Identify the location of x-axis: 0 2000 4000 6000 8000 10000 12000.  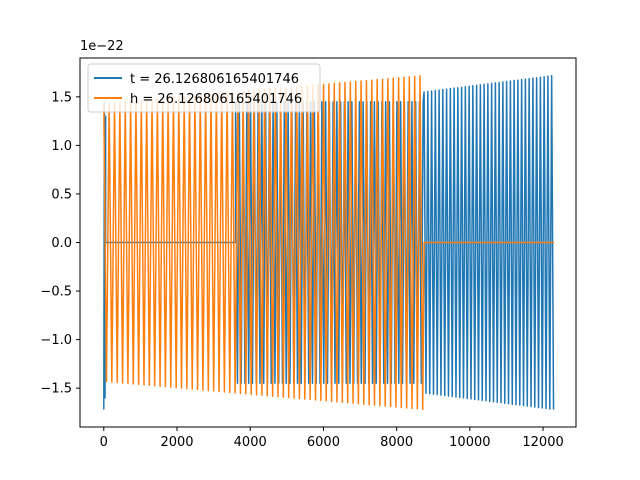
(332, 438).